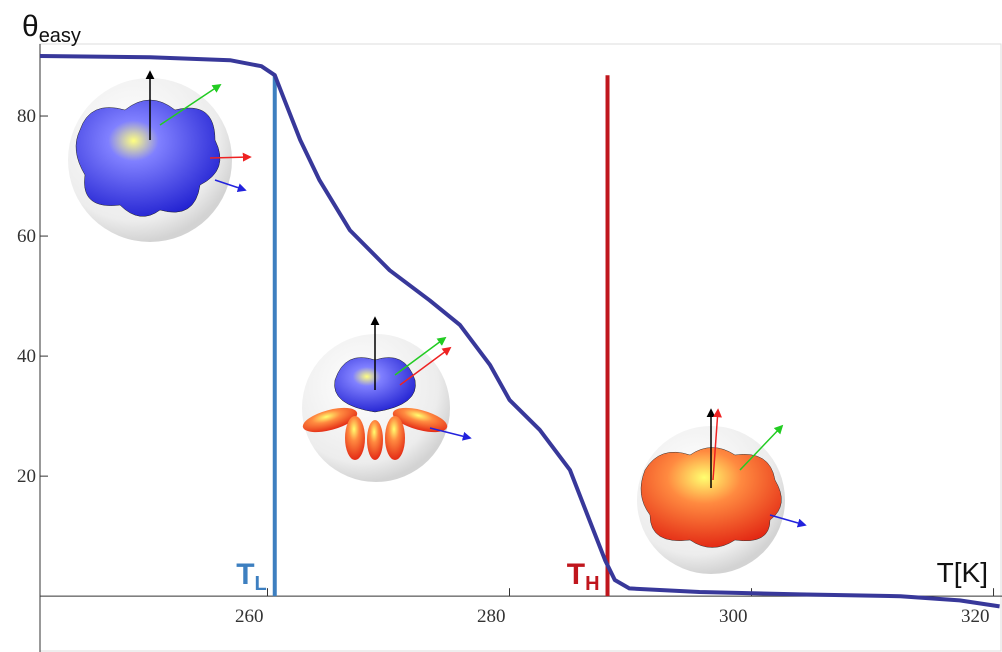  Describe the element at coordinates (249, 616) in the screenshot. I see `x-tick-label: 260` at that location.